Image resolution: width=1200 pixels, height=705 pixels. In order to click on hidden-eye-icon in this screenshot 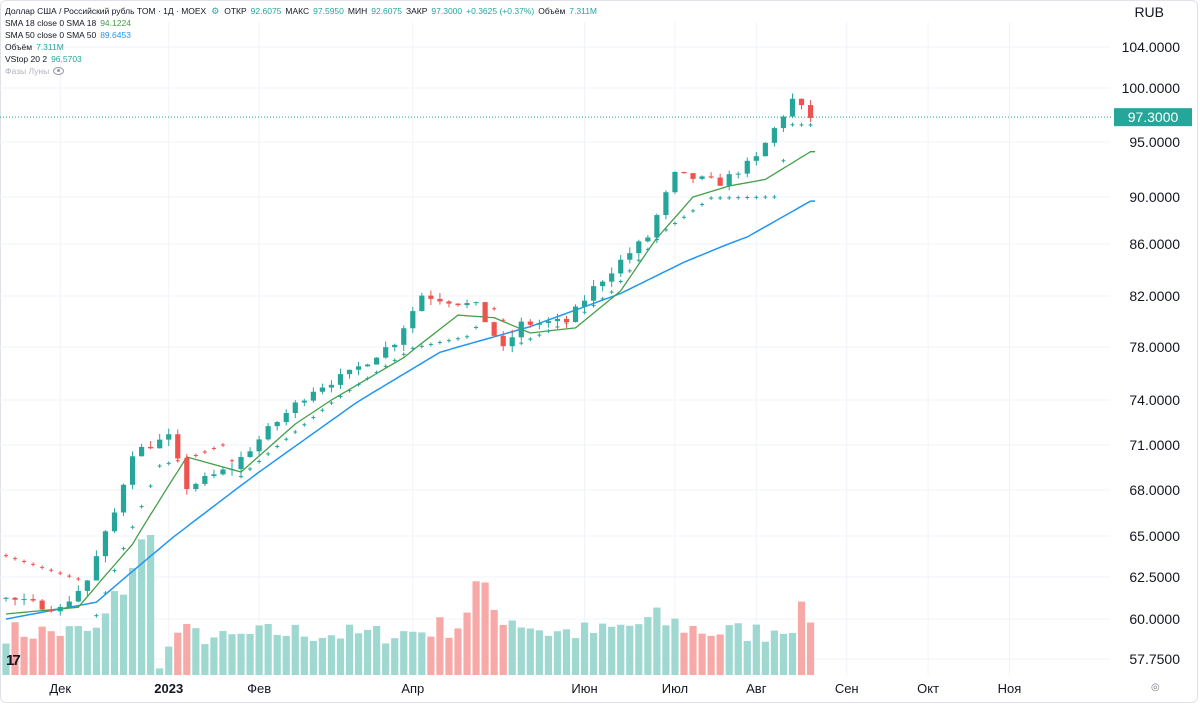, I will do `click(59, 71)`.